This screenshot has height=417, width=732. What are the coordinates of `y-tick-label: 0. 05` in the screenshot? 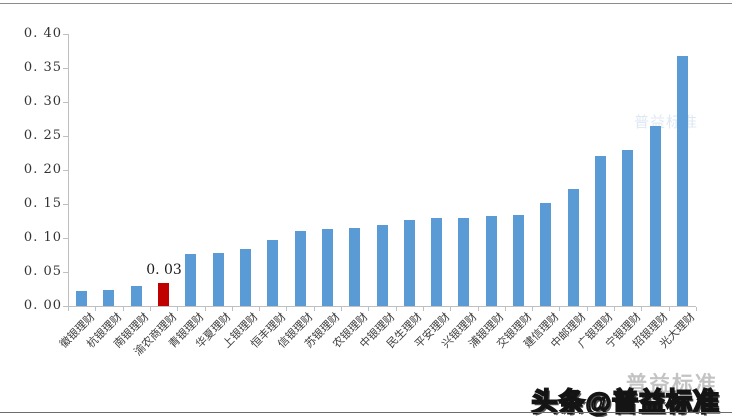 It's located at (42, 271).